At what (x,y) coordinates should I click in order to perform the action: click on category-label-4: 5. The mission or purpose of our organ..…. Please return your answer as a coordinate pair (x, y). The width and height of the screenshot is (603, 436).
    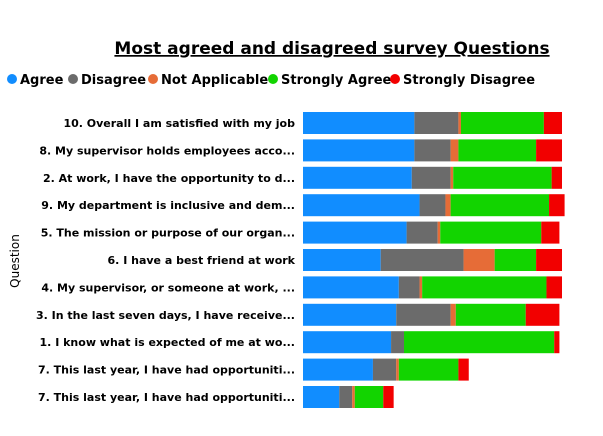
    Looking at the image, I should click on (168, 233).